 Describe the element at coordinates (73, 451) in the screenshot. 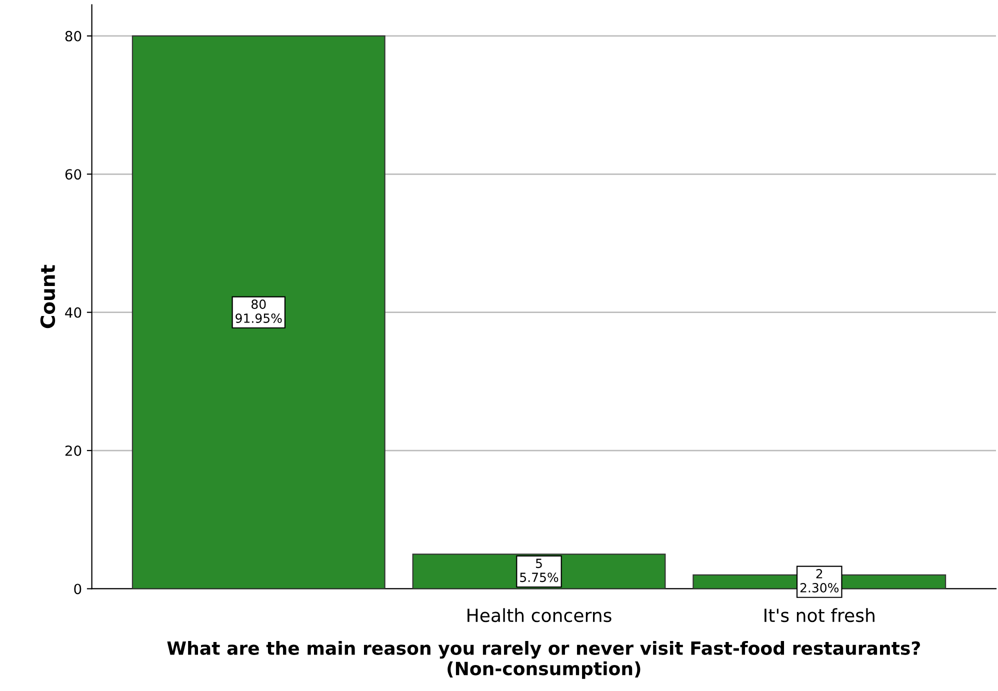

I see `y-tick-label: 20` at that location.